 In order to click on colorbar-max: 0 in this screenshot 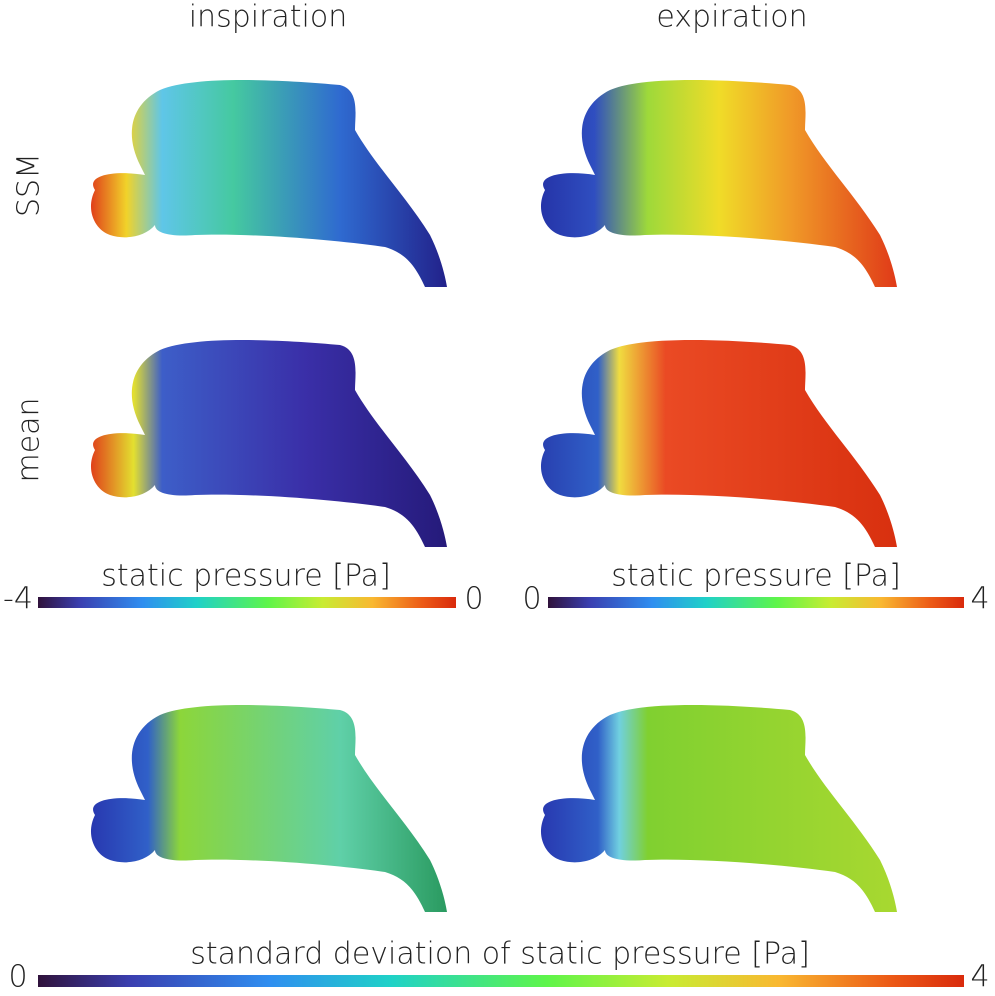, I will do `click(473, 599)`.